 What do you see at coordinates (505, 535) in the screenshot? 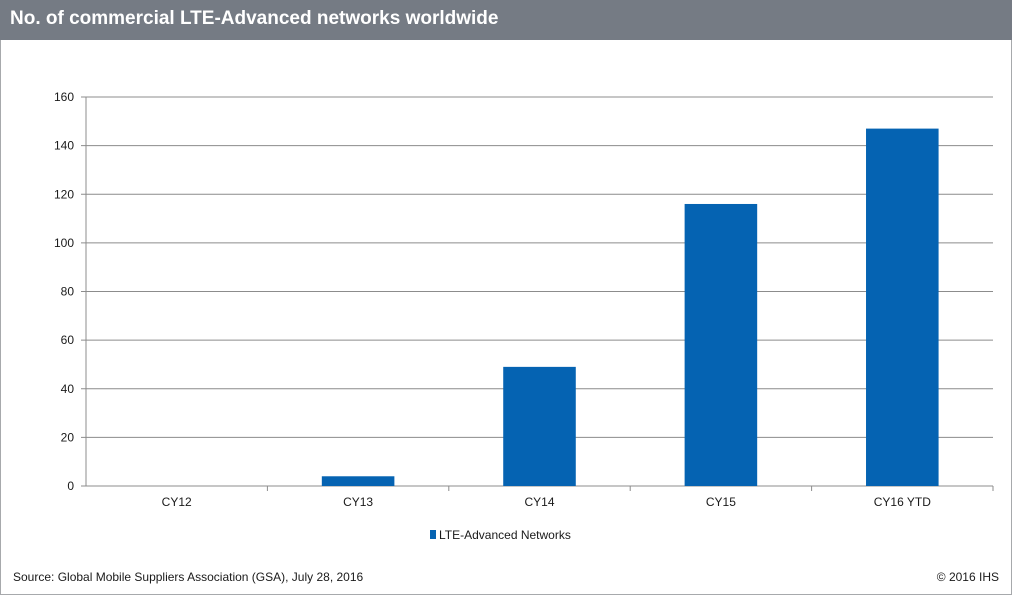
I see `legend-label: LTE-Advanced Networks` at bounding box center [505, 535].